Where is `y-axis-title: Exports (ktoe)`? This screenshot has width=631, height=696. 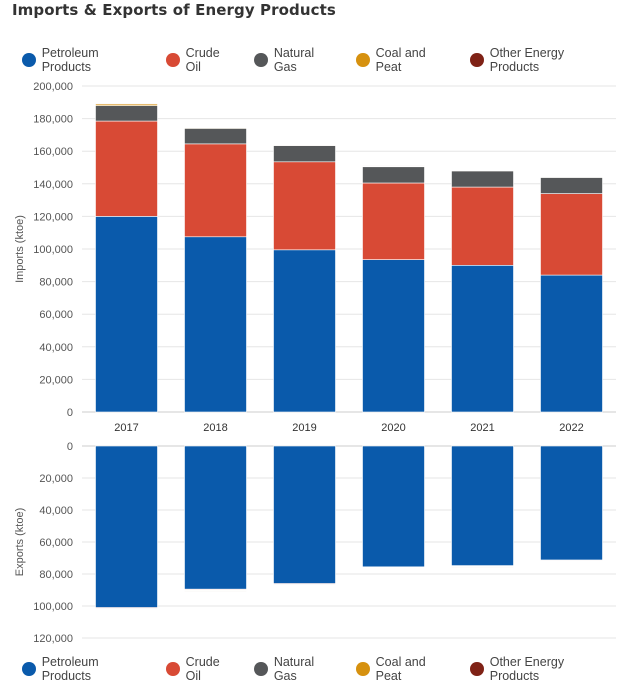
y-axis-title: Exports (ktoe) is located at coordinates (20, 542).